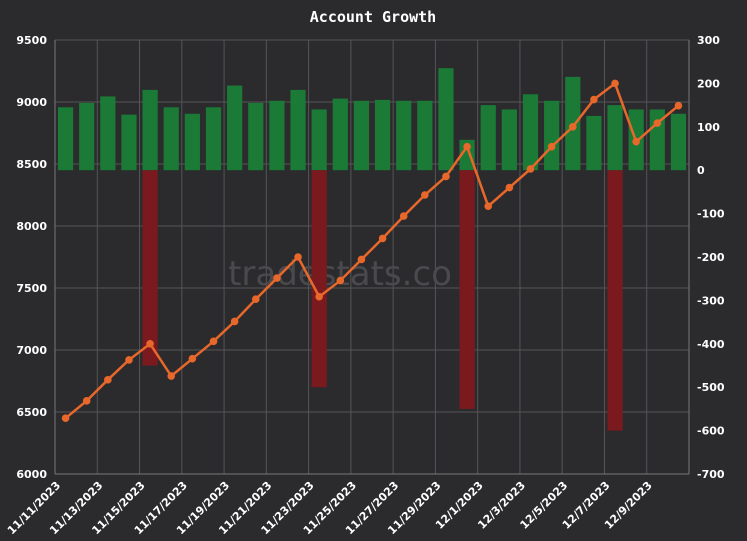 This screenshot has height=541, width=747. Describe the element at coordinates (31, 412) in the screenshot. I see `left-tick-label: 6500` at that location.